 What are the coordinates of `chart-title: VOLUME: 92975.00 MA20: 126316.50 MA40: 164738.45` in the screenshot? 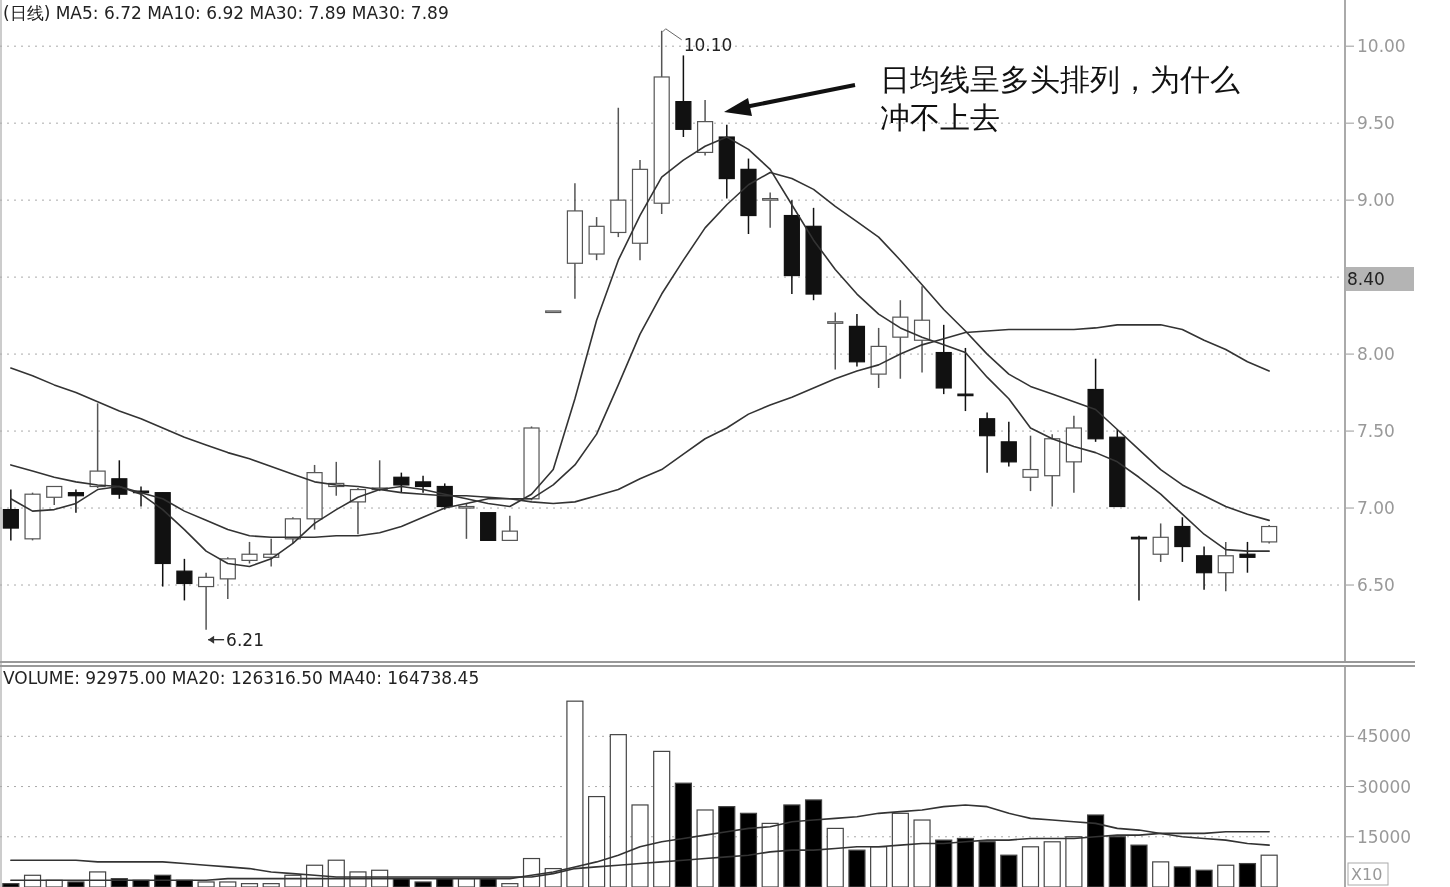 It's located at (241, 678).